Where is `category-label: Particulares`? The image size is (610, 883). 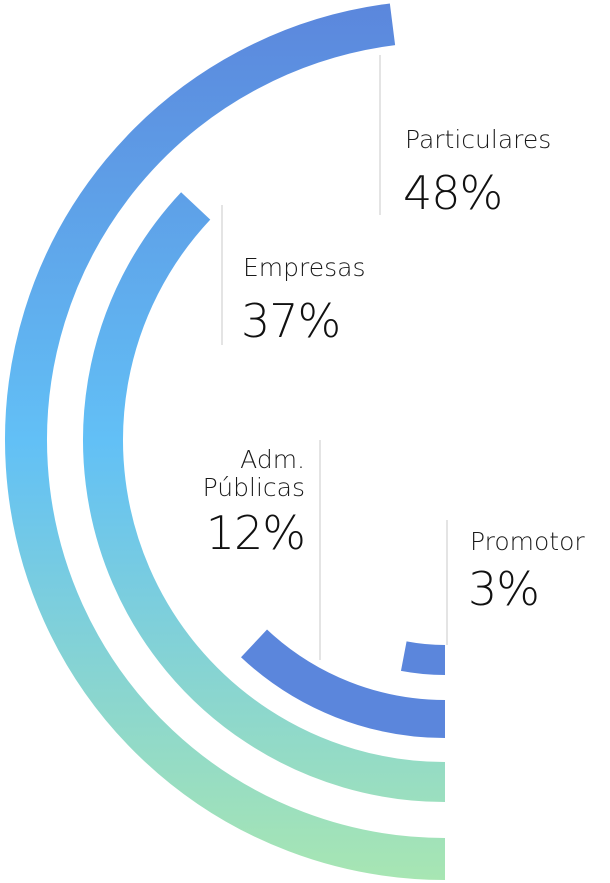 category-label: Particulares is located at coordinates (478, 139).